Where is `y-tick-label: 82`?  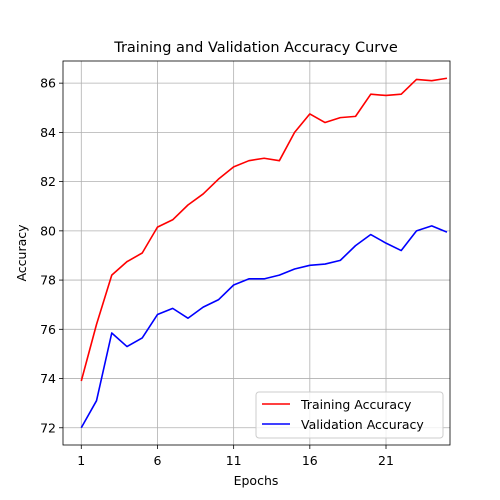 y-tick-label: 82 is located at coordinates (48, 181).